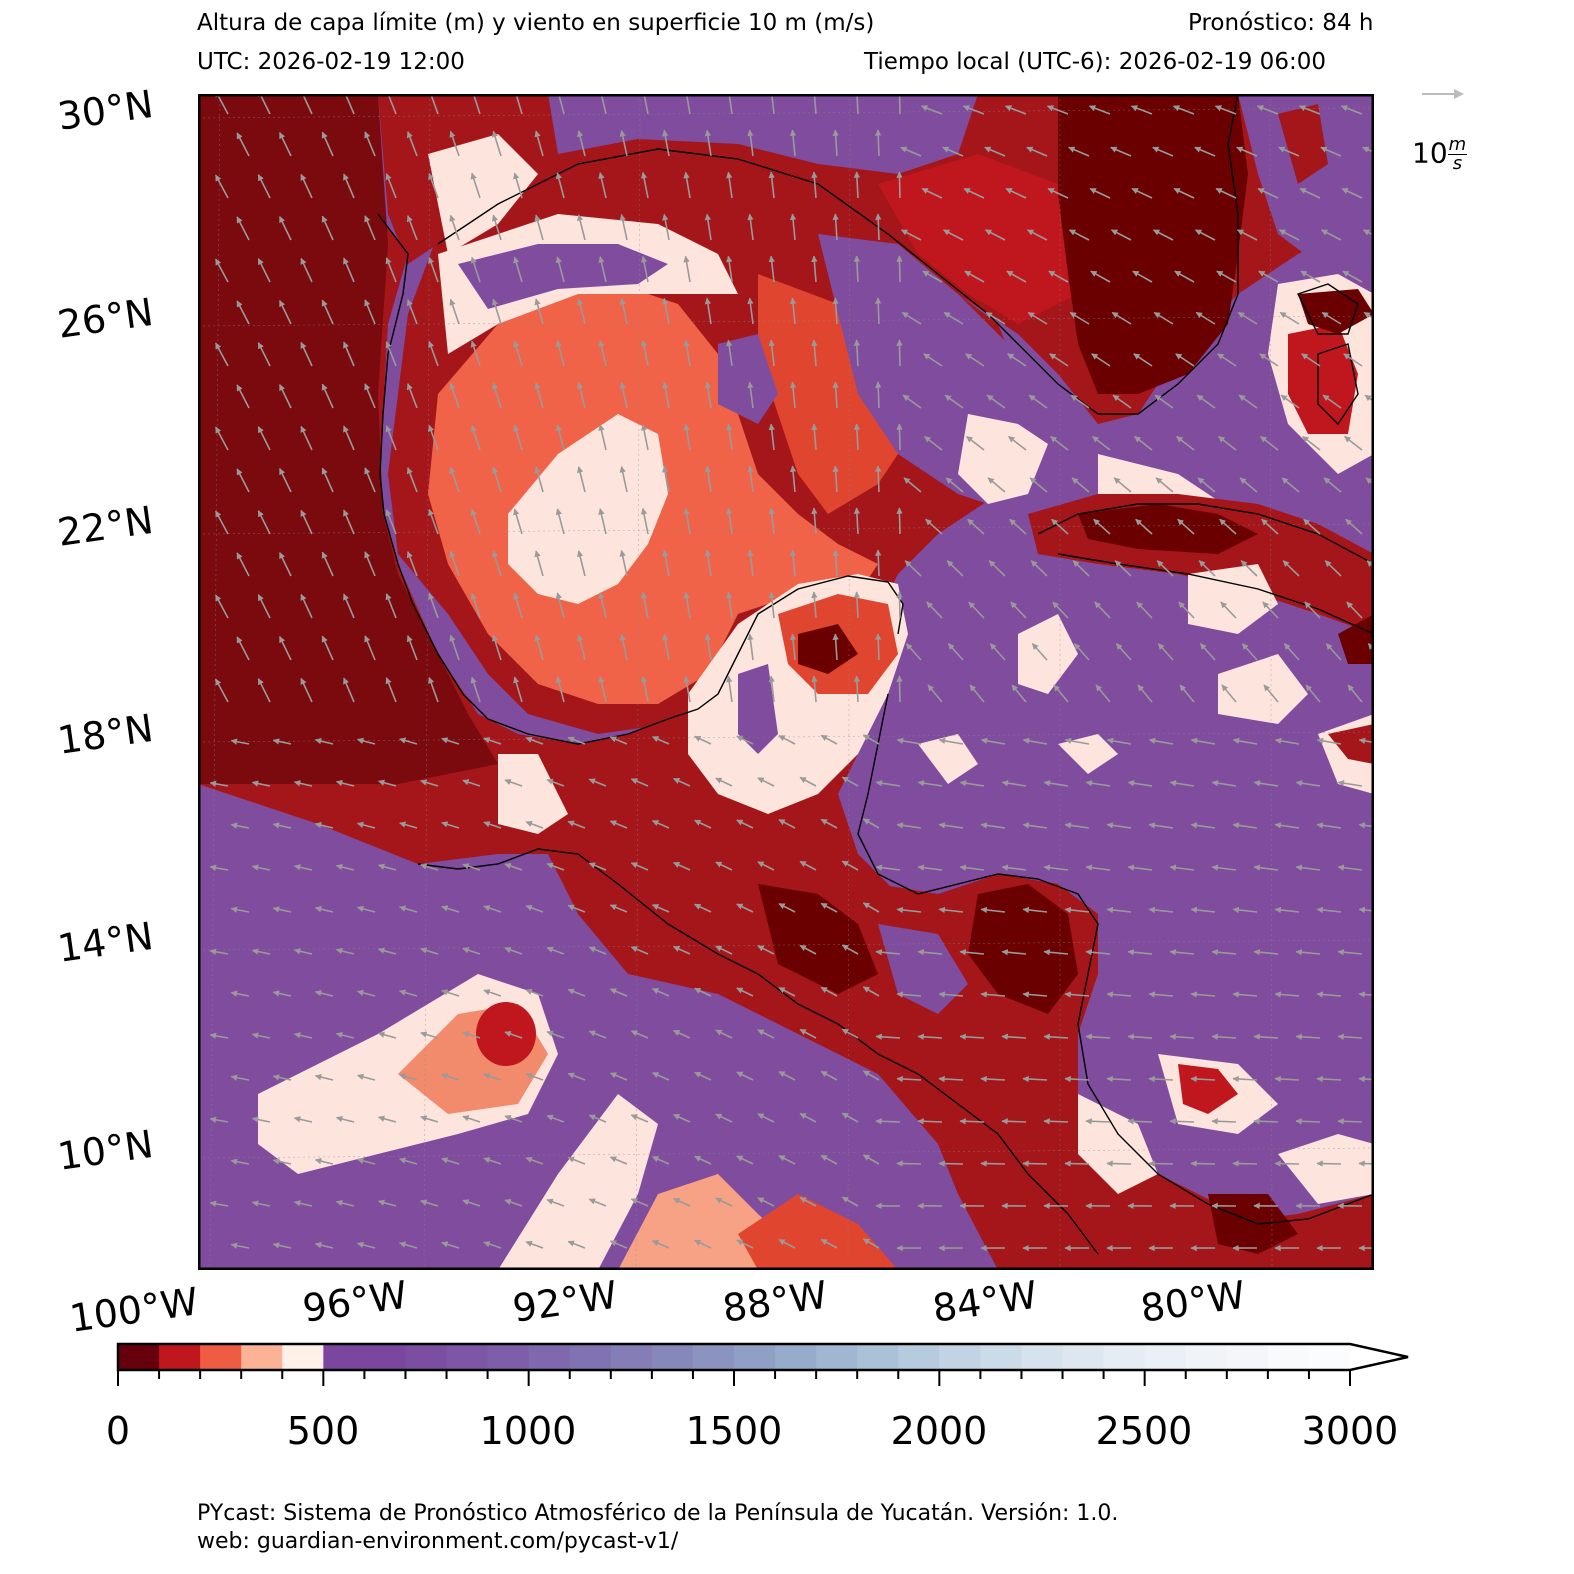 The width and height of the screenshot is (1574, 1574). Describe the element at coordinates (1430, 153) in the screenshot. I see `quiver-key-value: 10` at that location.